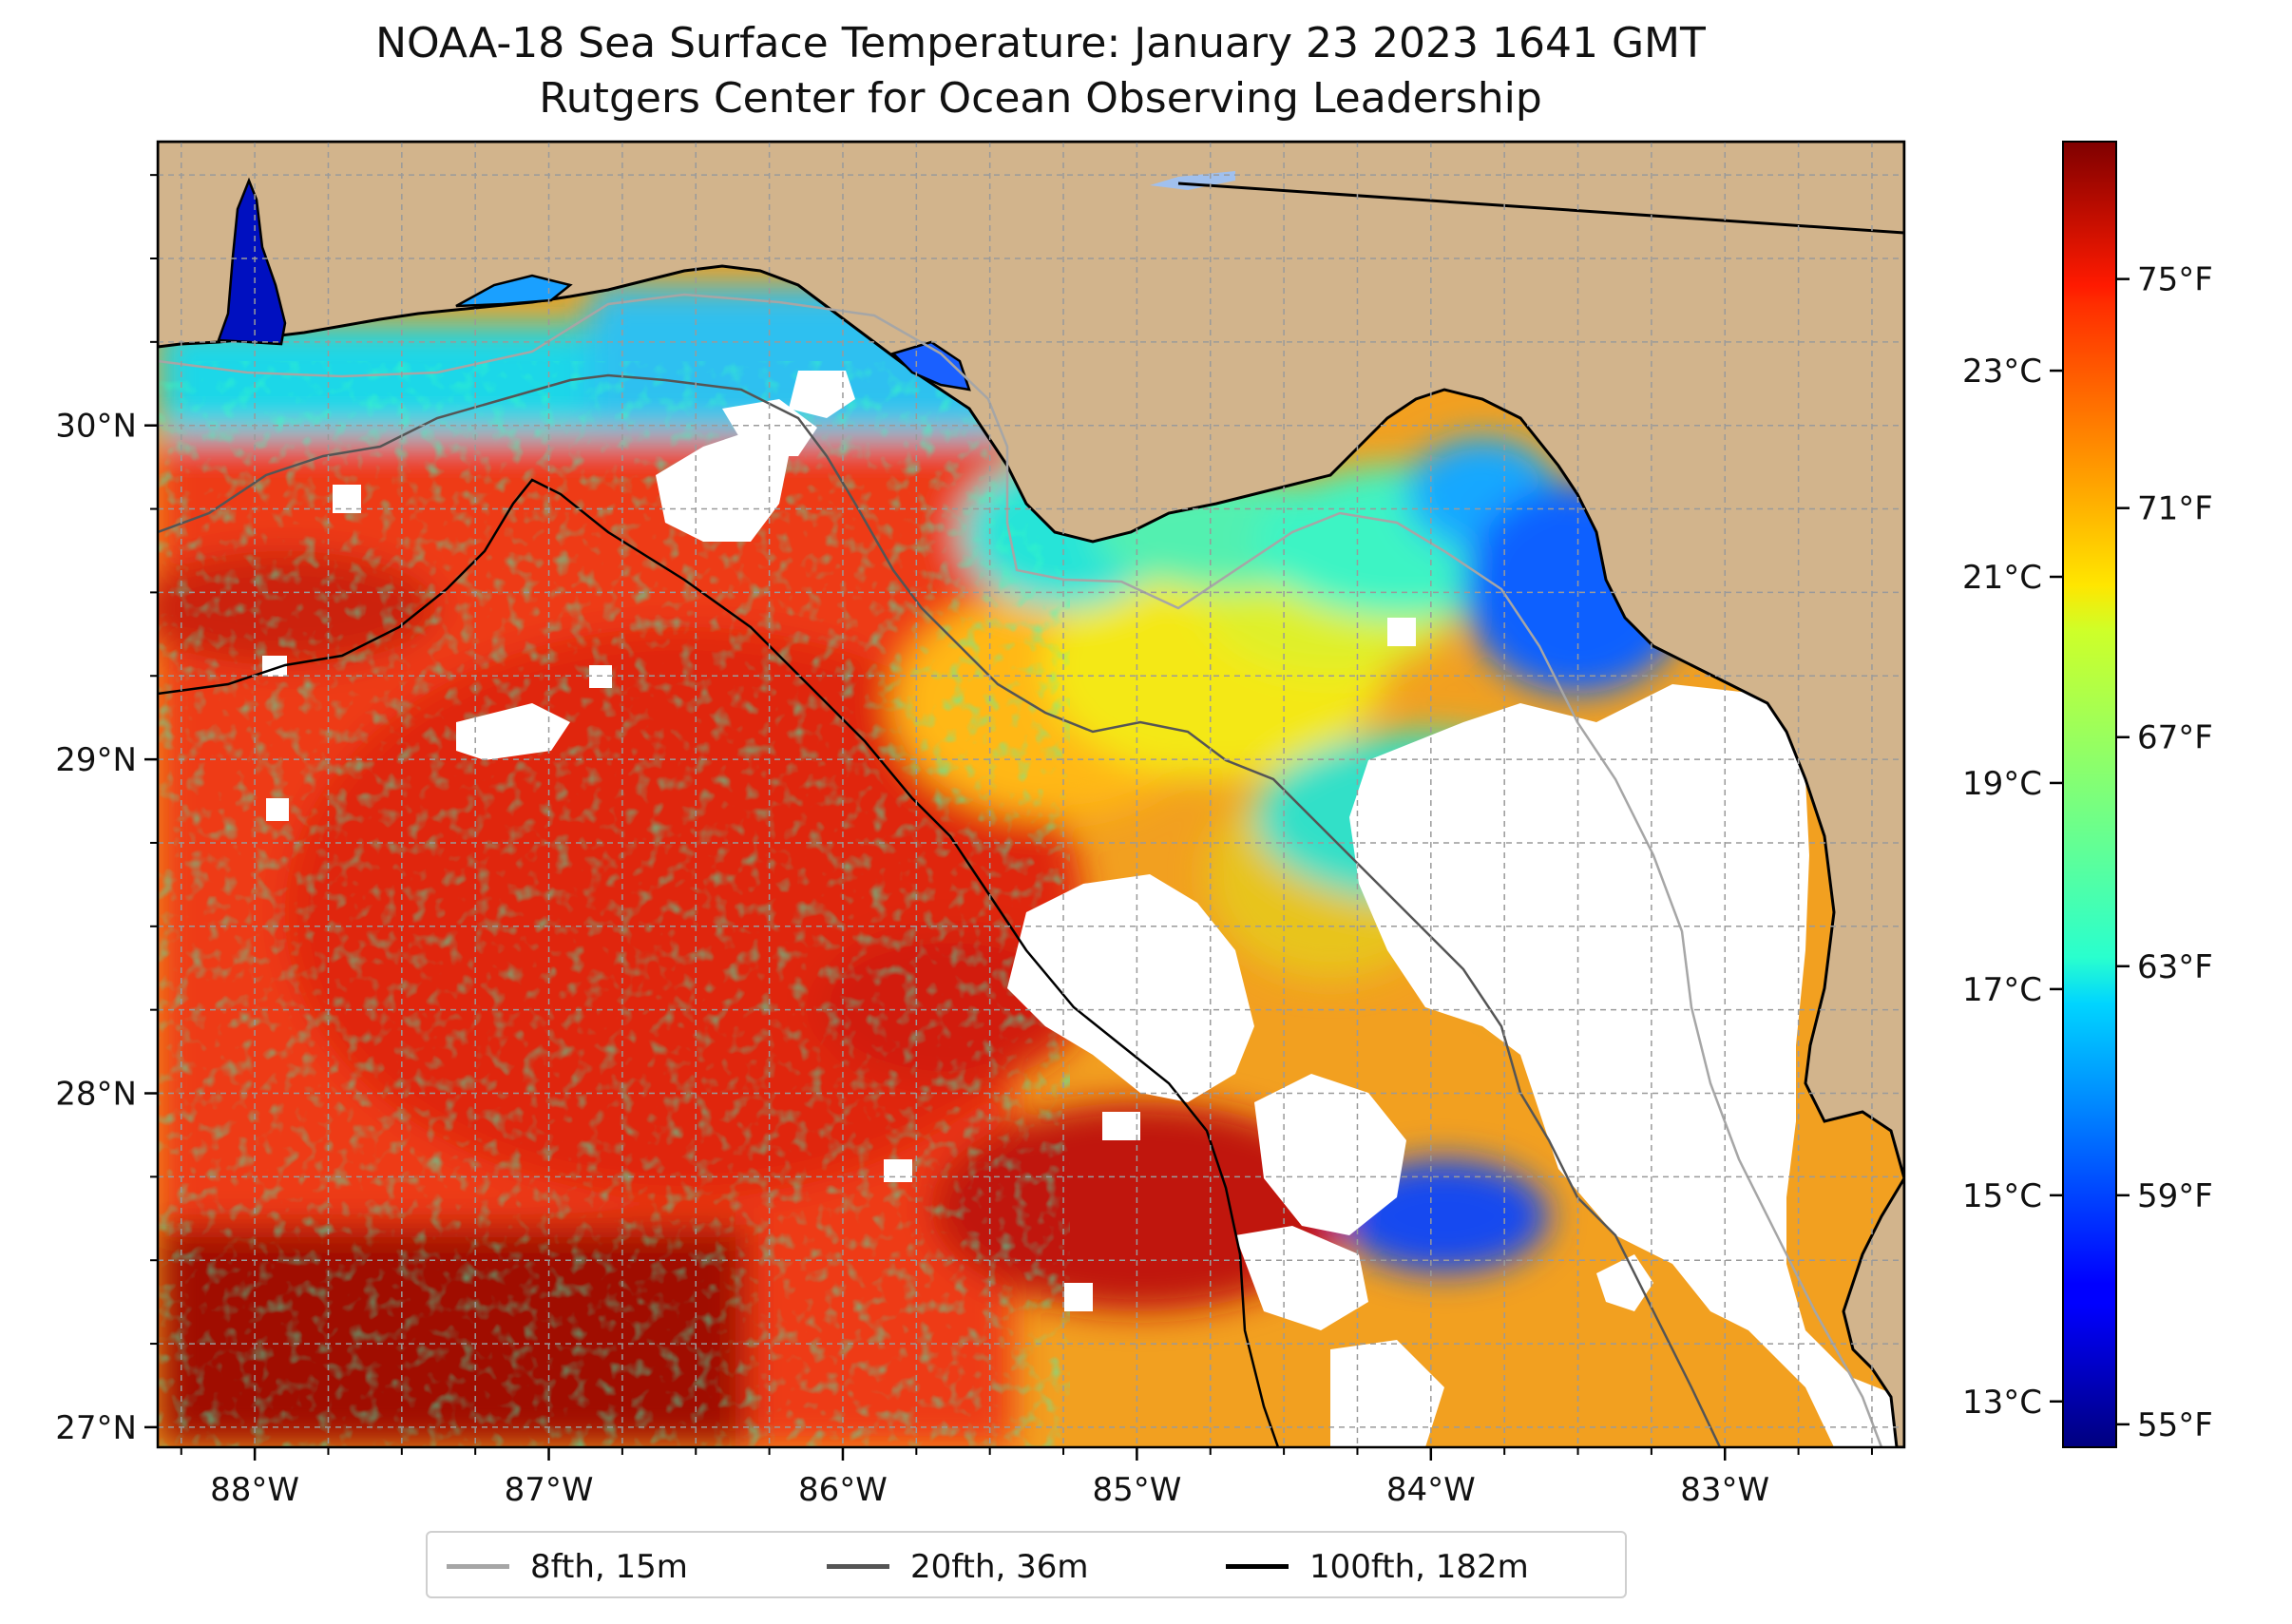 The height and width of the screenshot is (1624, 2292). What do you see at coordinates (2175, 738) in the screenshot?
I see `colorbar-f-label: 67°F` at bounding box center [2175, 738].